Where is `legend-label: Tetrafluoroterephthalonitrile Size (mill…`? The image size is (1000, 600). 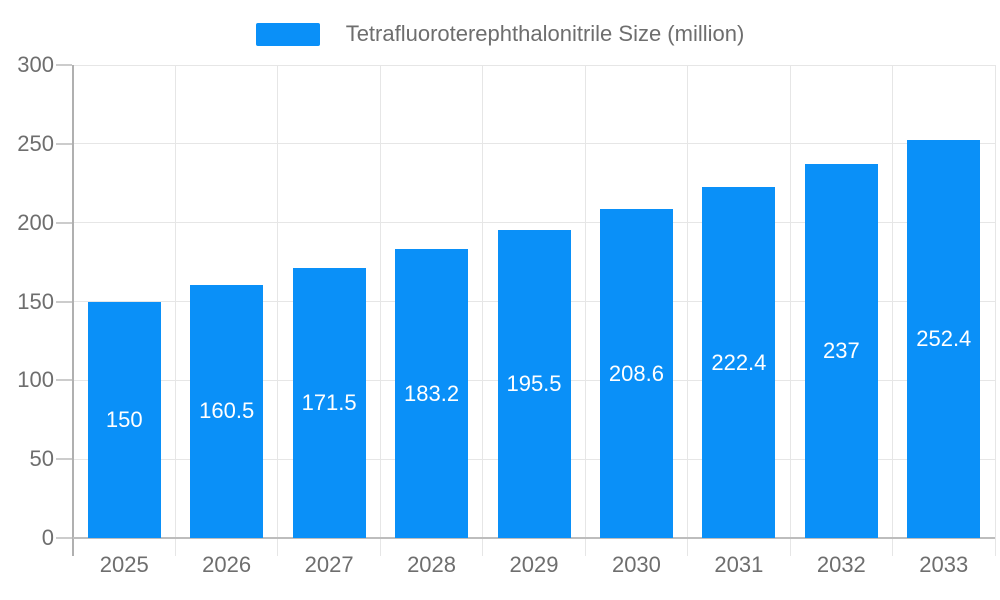 legend-label: Tetrafluoroterephthalonitrile Size (mill… is located at coordinates (545, 33).